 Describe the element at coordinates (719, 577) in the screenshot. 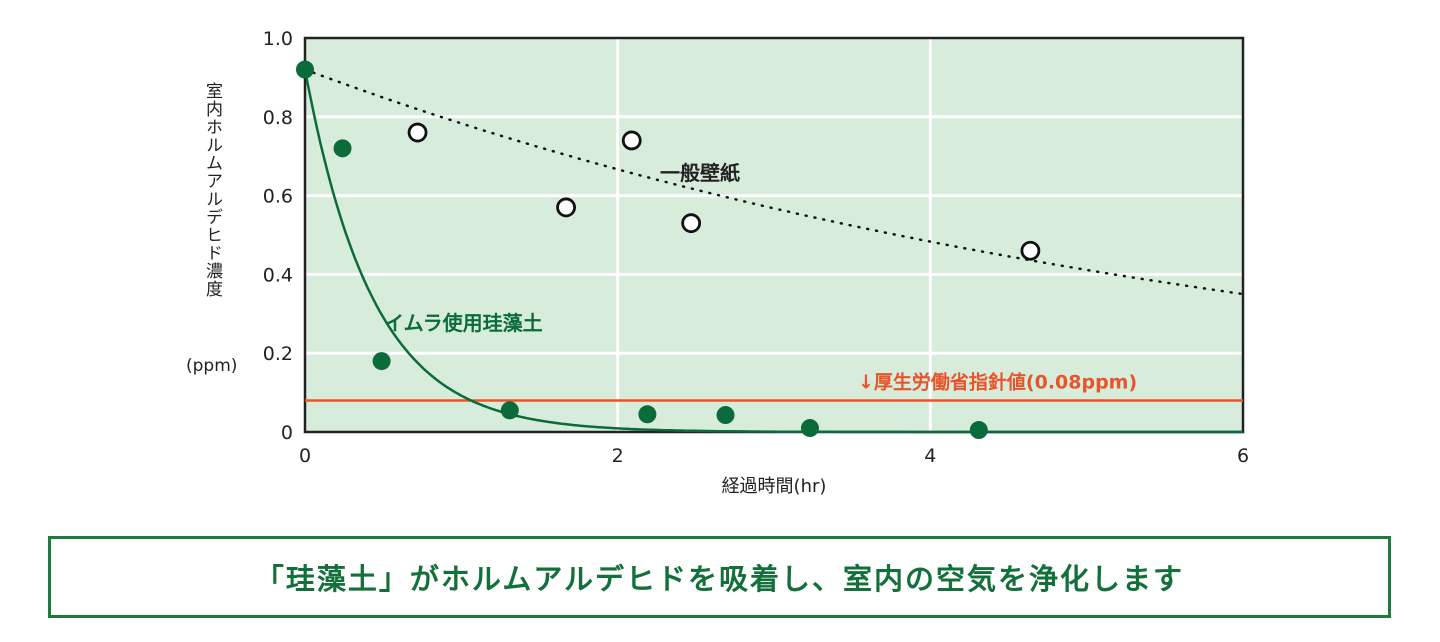

I see `caption-box: 「珪藻土」がホルムアルデヒドを吸着し、室内の空気を浄化します` at that location.